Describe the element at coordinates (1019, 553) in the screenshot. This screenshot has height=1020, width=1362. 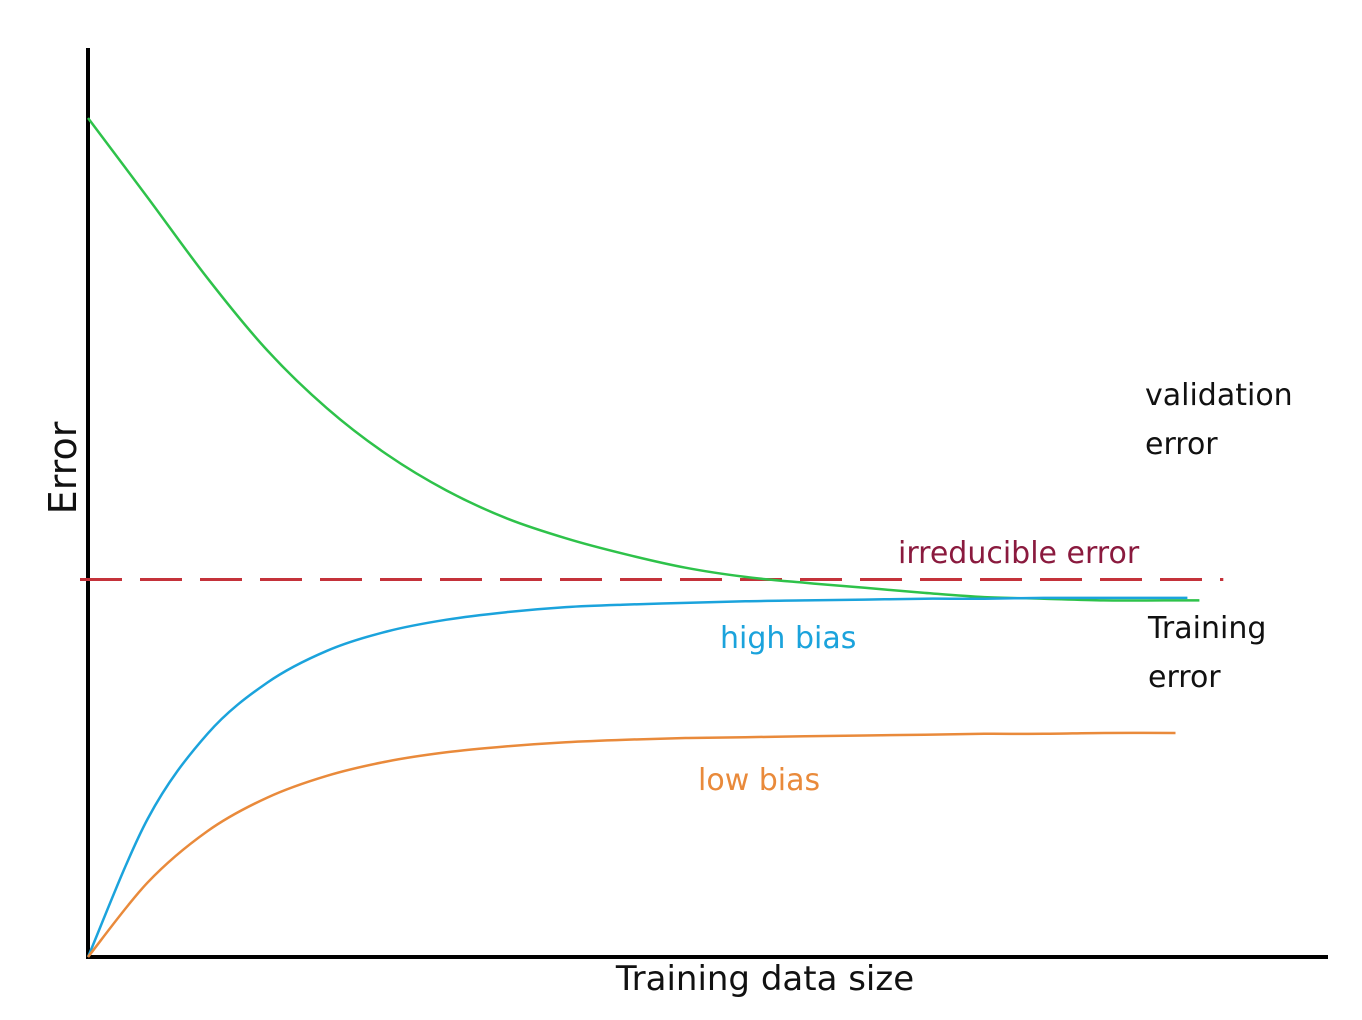
I see `irreducible-error-label: irreducible error` at that location.